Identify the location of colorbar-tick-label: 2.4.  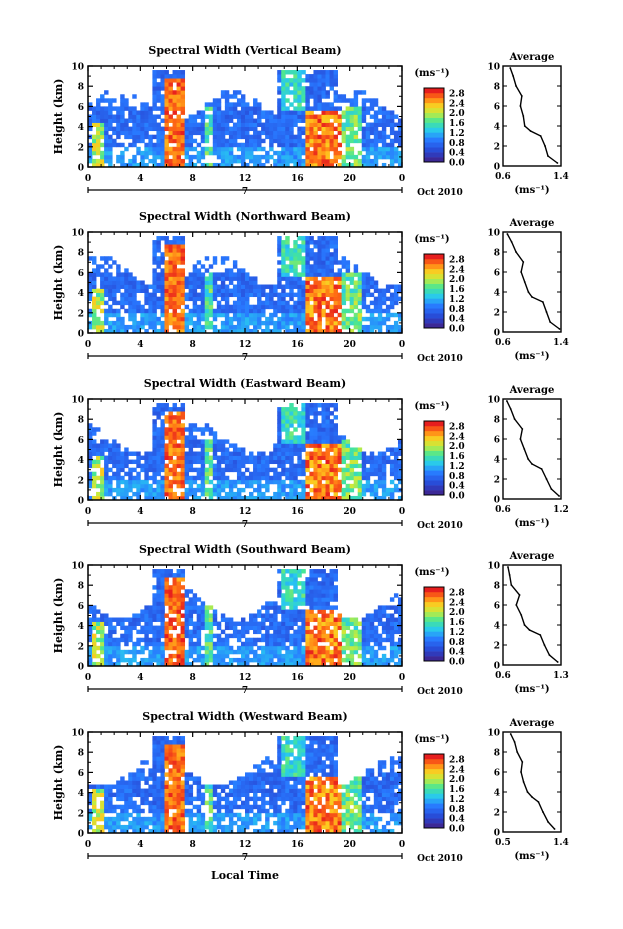
(457, 437).